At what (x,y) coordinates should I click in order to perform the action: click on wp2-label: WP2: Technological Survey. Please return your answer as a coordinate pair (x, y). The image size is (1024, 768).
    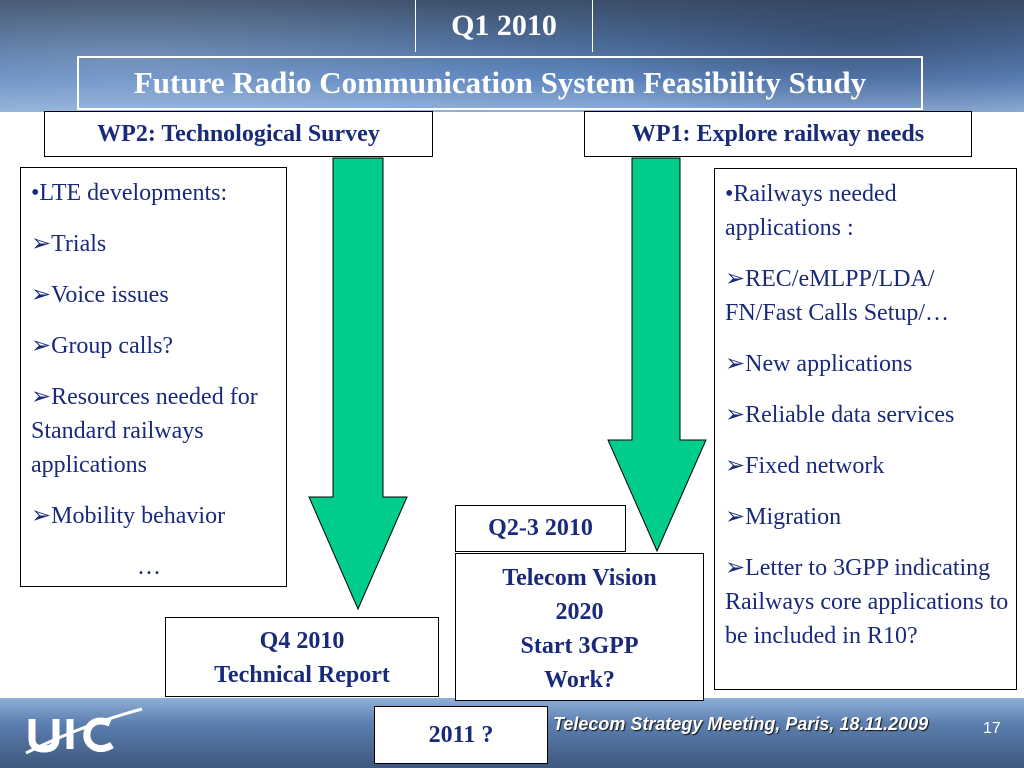
    Looking at the image, I should click on (238, 134).